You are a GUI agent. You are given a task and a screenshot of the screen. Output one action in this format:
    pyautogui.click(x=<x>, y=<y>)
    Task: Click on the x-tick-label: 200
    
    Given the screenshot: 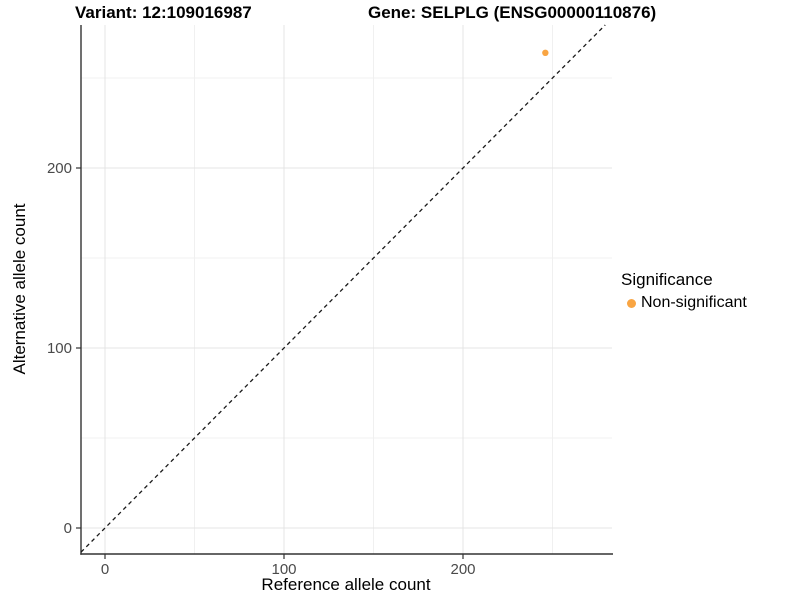 What is the action you would take?
    pyautogui.click(x=462, y=569)
    